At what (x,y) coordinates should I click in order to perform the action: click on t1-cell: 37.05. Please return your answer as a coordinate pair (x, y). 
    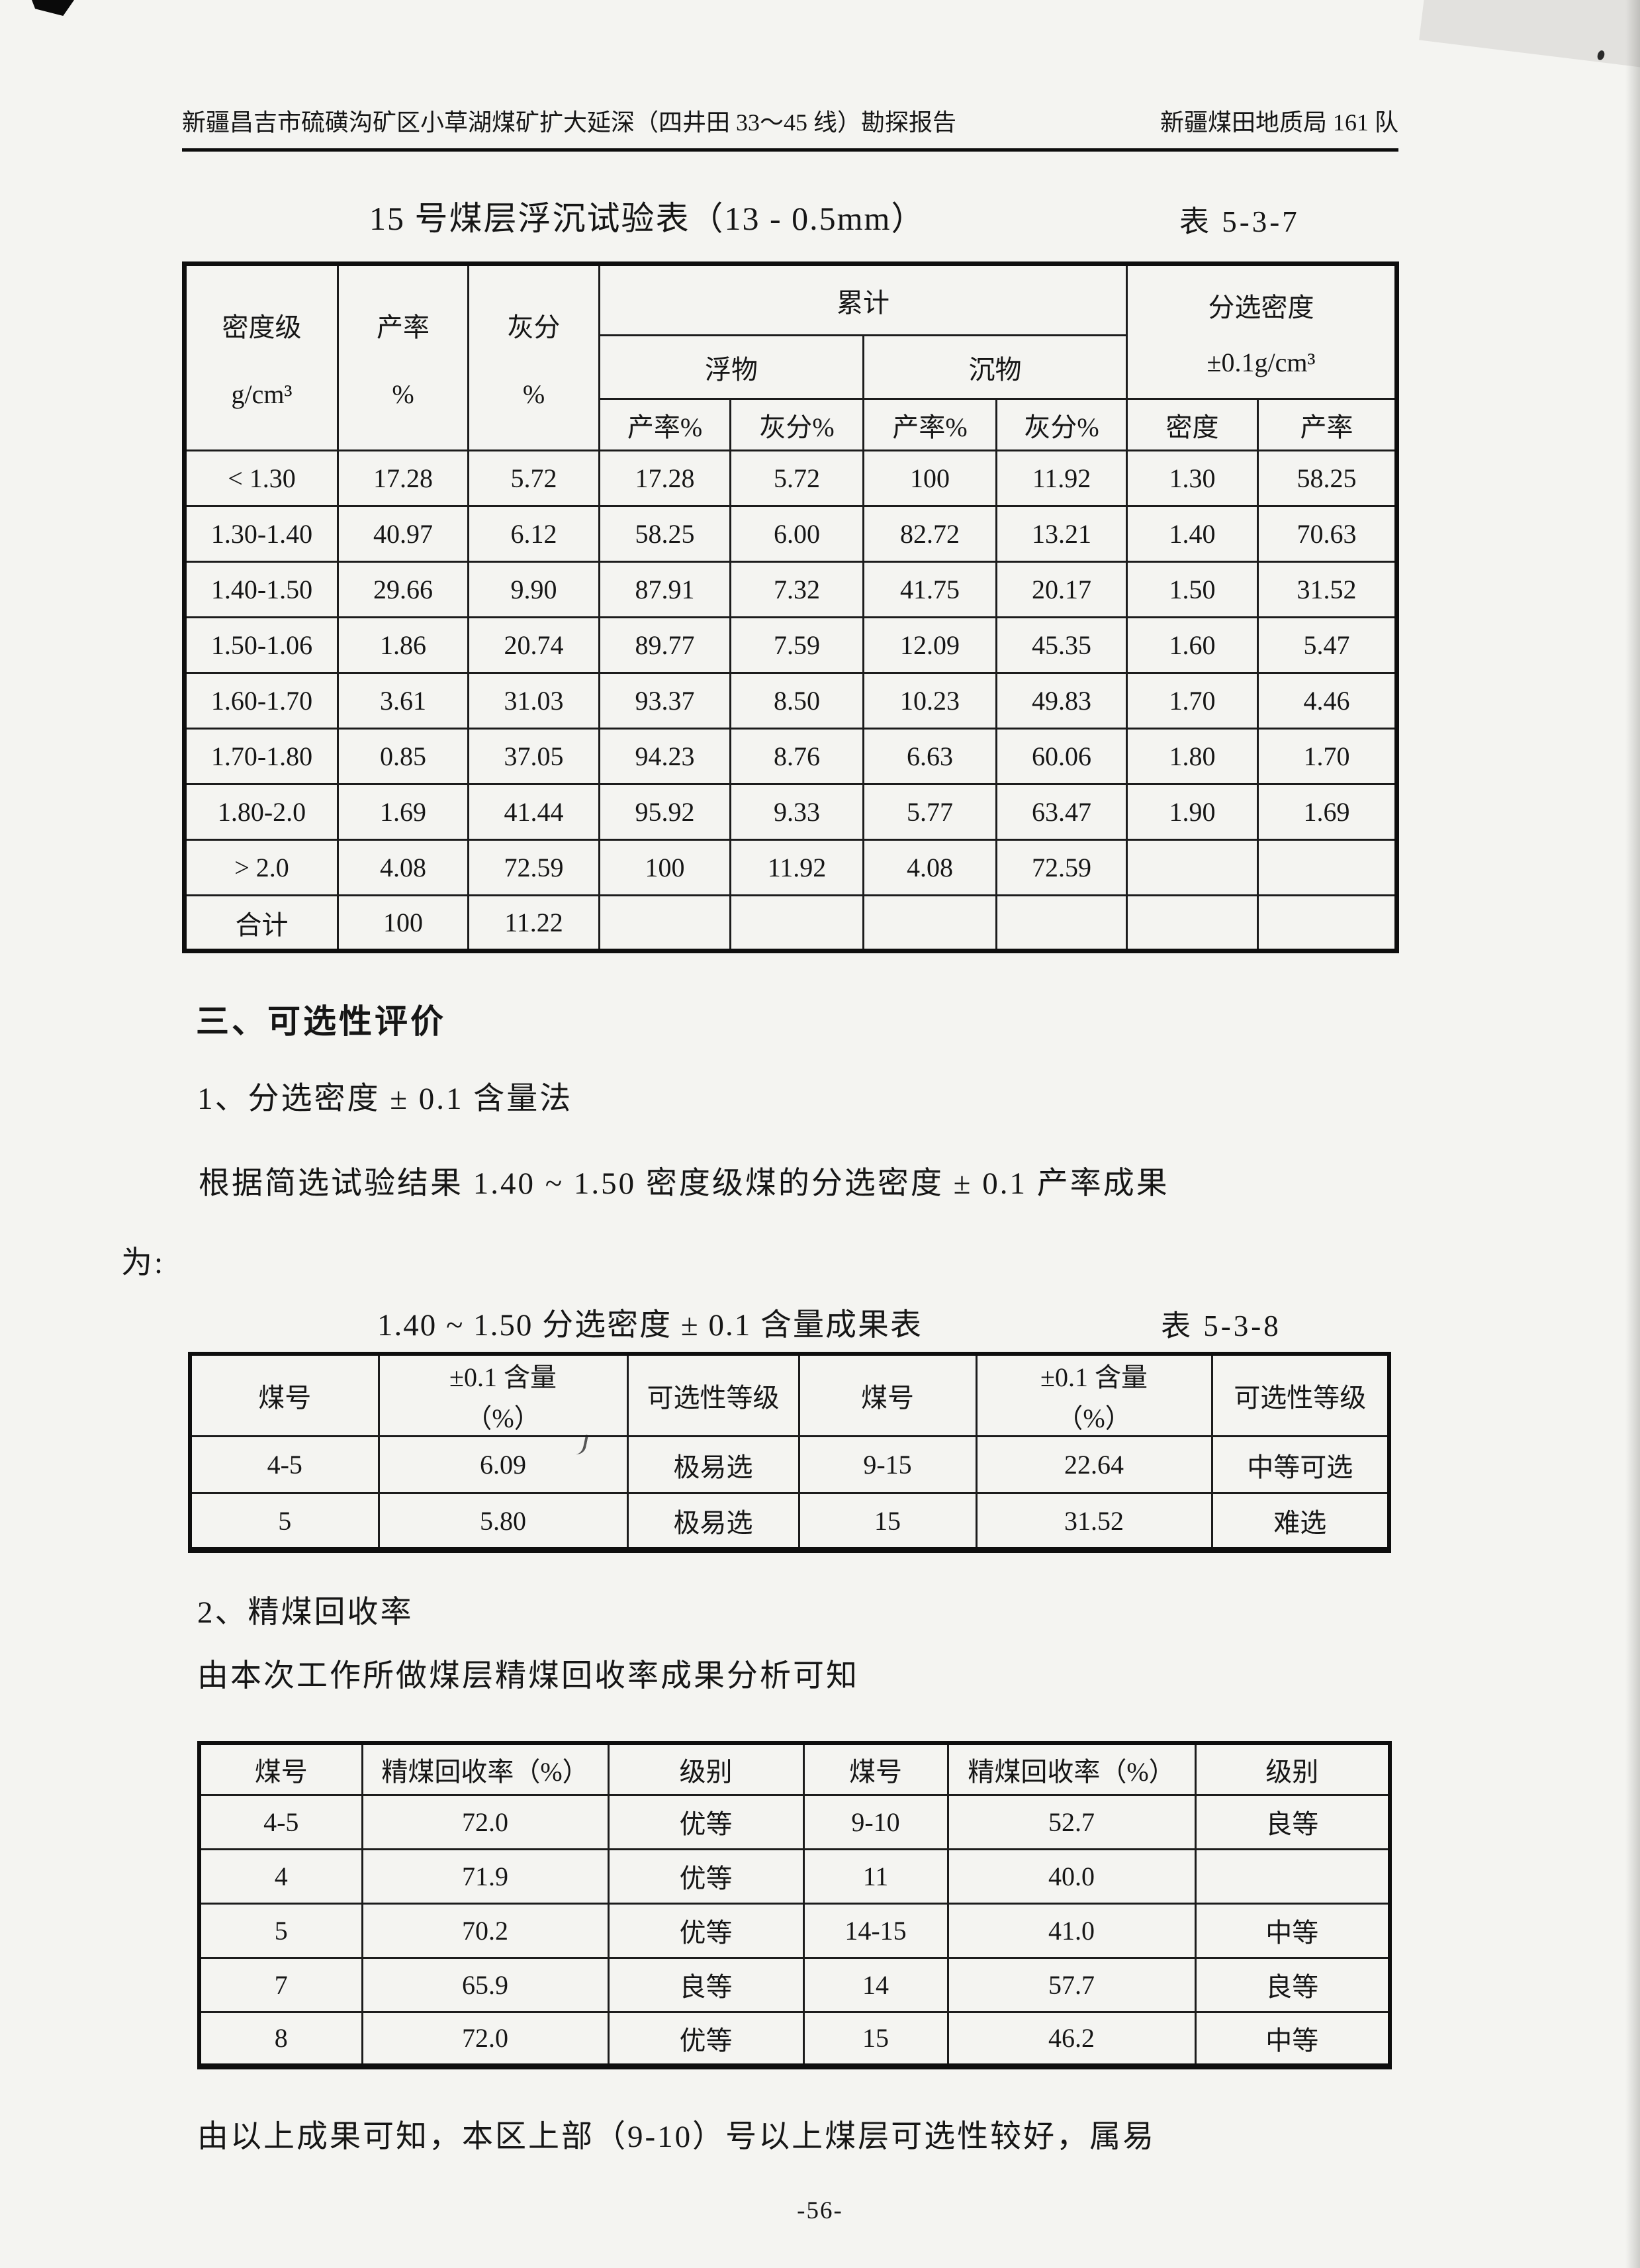
    Looking at the image, I should click on (533, 757).